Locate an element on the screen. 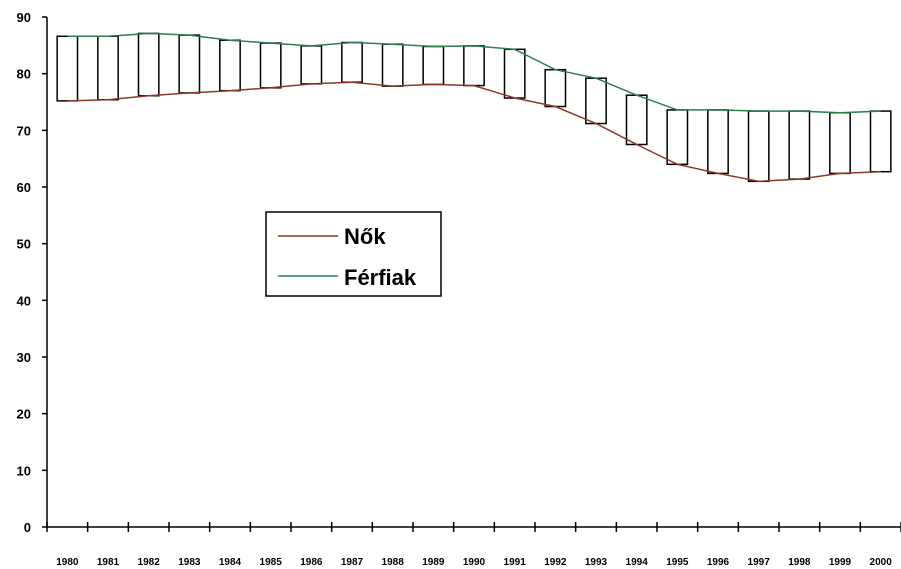 This screenshot has height=569, width=901. y-tick-label: 90 is located at coordinates (24, 17).